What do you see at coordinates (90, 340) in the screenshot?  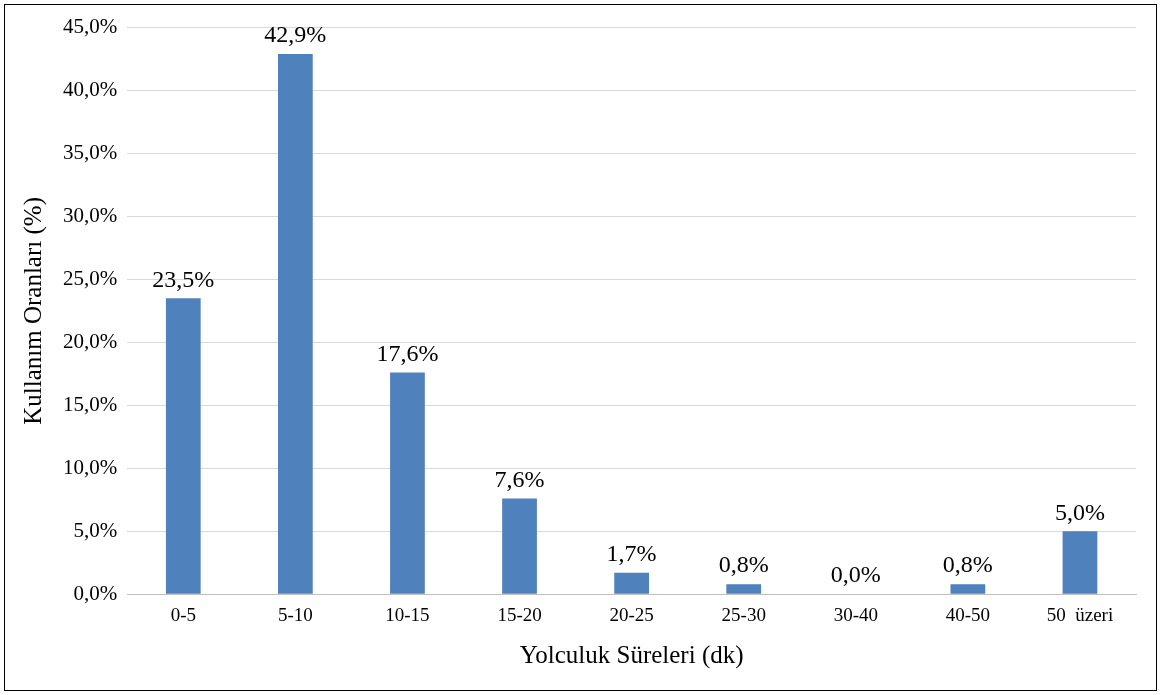 I see `y-tick-label: 20,0%` at bounding box center [90, 340].